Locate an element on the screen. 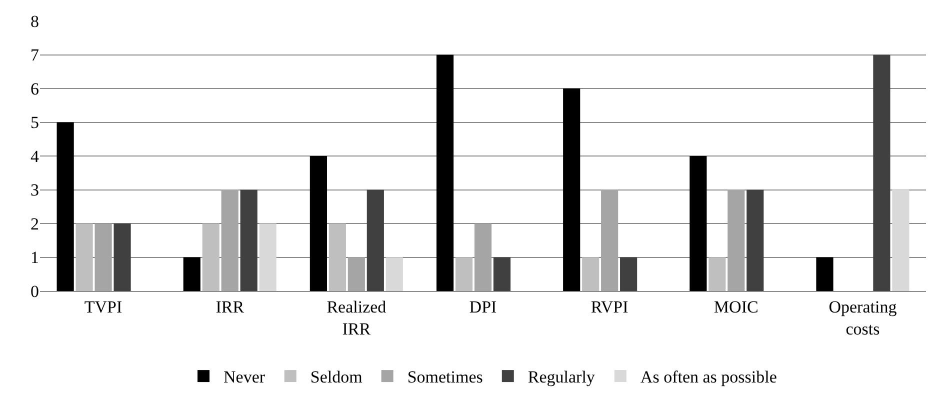 The height and width of the screenshot is (407, 941). y-tick-label: 1 is located at coordinates (34, 258).